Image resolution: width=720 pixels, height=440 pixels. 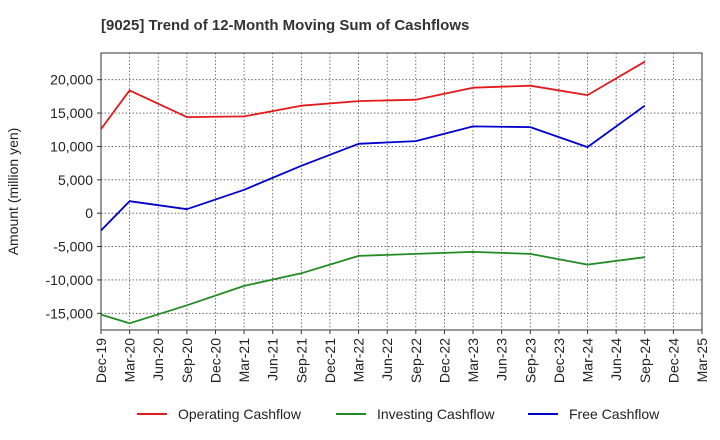 What do you see at coordinates (616, 359) in the screenshot?
I see `x-tick-label: Jun-24` at bounding box center [616, 359].